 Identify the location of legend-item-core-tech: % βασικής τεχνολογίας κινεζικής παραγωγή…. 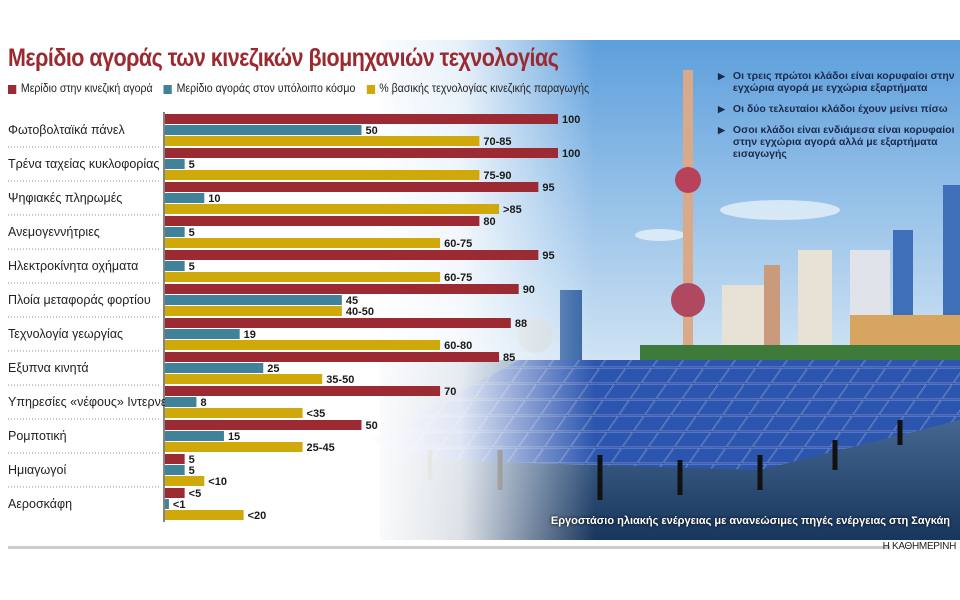
(477, 89).